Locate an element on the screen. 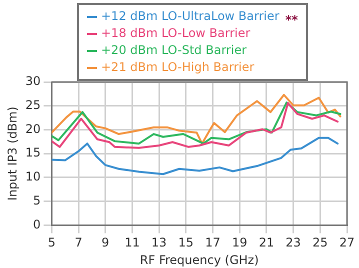  x-tick-label: 27 is located at coordinates (347, 243).